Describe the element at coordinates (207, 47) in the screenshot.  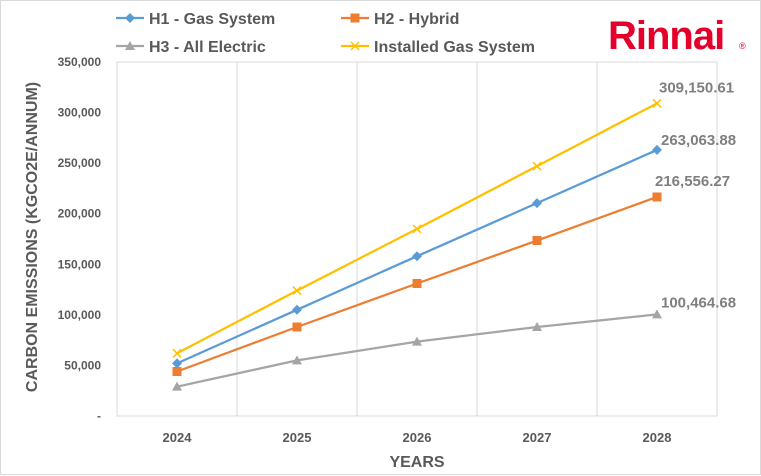
I see `legend-label: H3 - All Electric` at that location.